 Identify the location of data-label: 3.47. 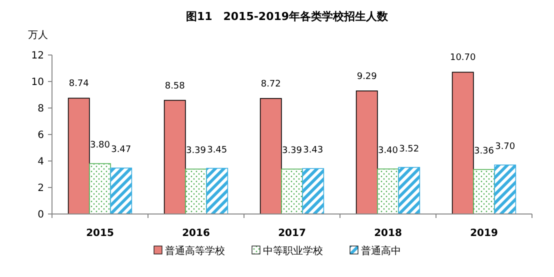
(121, 150).